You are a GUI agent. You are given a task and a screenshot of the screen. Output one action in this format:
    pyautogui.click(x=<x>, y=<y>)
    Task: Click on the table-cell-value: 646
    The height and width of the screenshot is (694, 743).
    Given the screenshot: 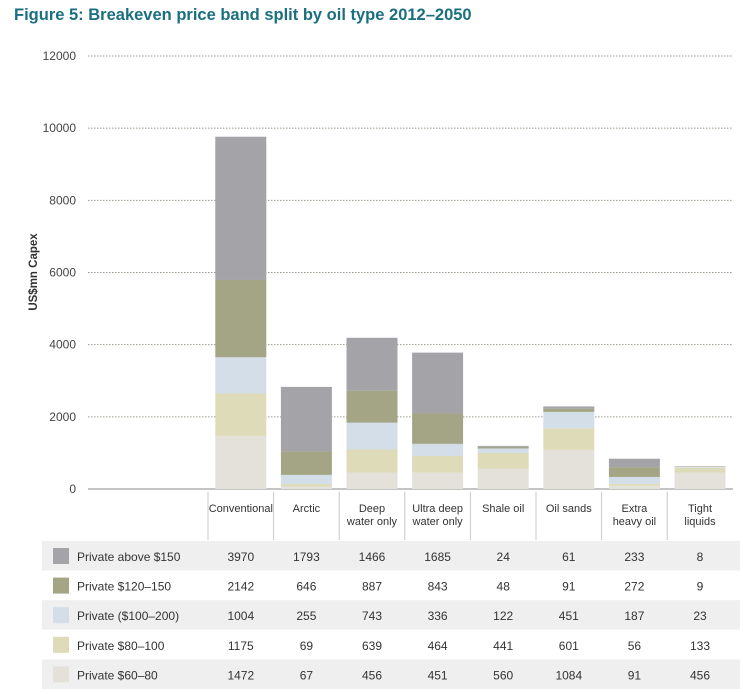 What is the action you would take?
    pyautogui.click(x=306, y=587)
    